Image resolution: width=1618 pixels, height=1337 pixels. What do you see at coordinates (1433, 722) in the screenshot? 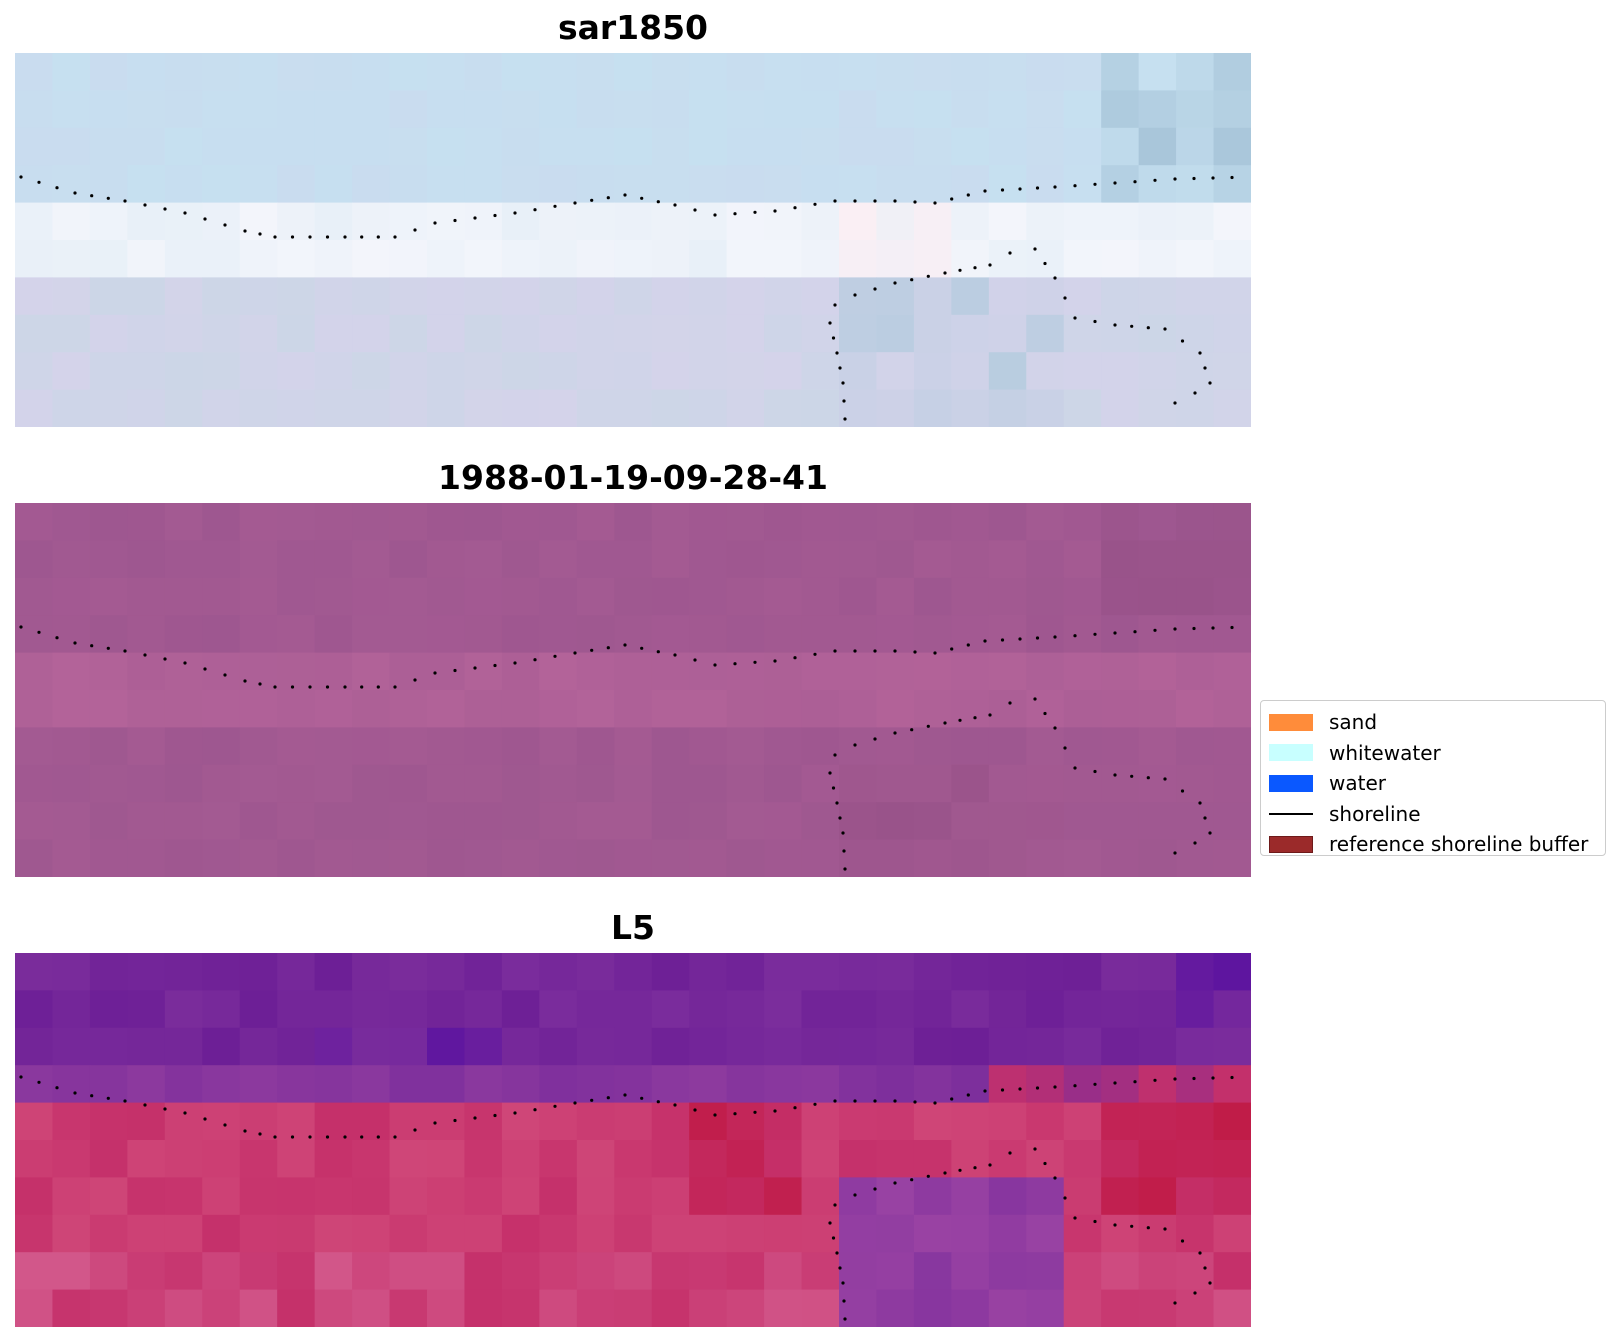
I see `legend-item-sand: sand` at bounding box center [1433, 722].